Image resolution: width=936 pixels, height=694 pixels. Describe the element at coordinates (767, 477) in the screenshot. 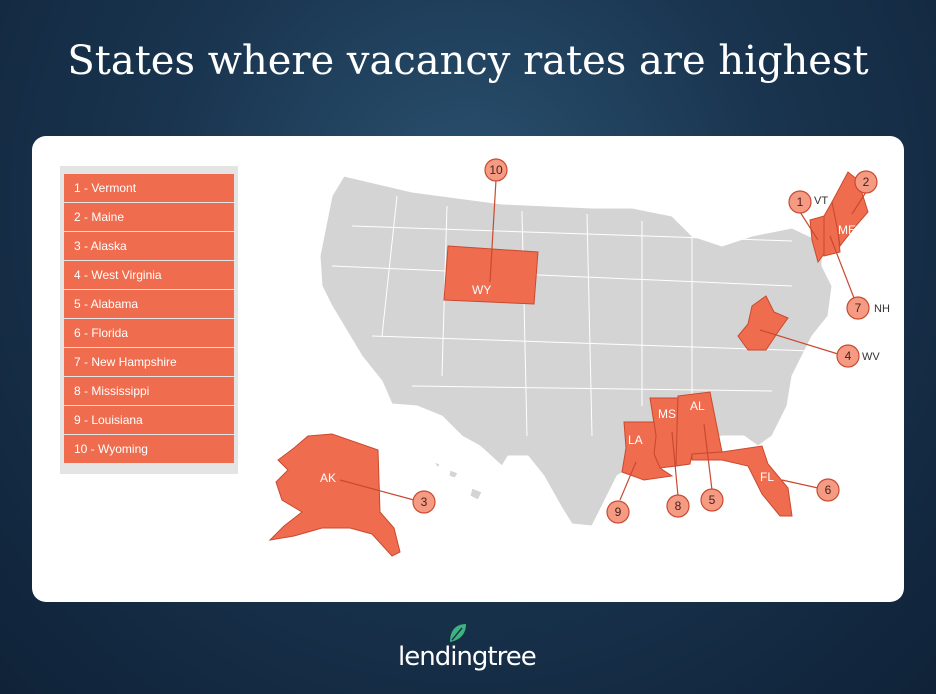

I see `label-fl: FL` at that location.